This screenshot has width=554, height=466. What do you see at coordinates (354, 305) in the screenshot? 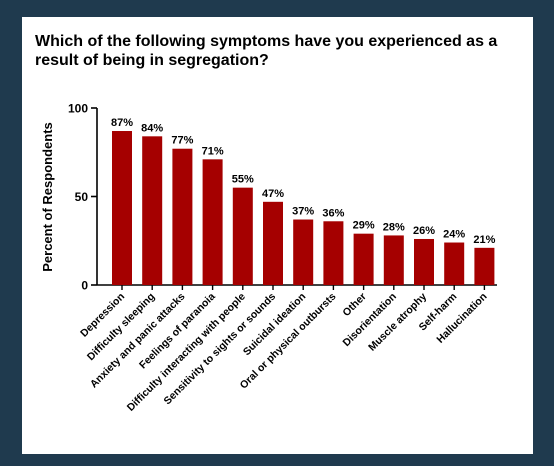
I see `category-label: Other` at bounding box center [354, 305].